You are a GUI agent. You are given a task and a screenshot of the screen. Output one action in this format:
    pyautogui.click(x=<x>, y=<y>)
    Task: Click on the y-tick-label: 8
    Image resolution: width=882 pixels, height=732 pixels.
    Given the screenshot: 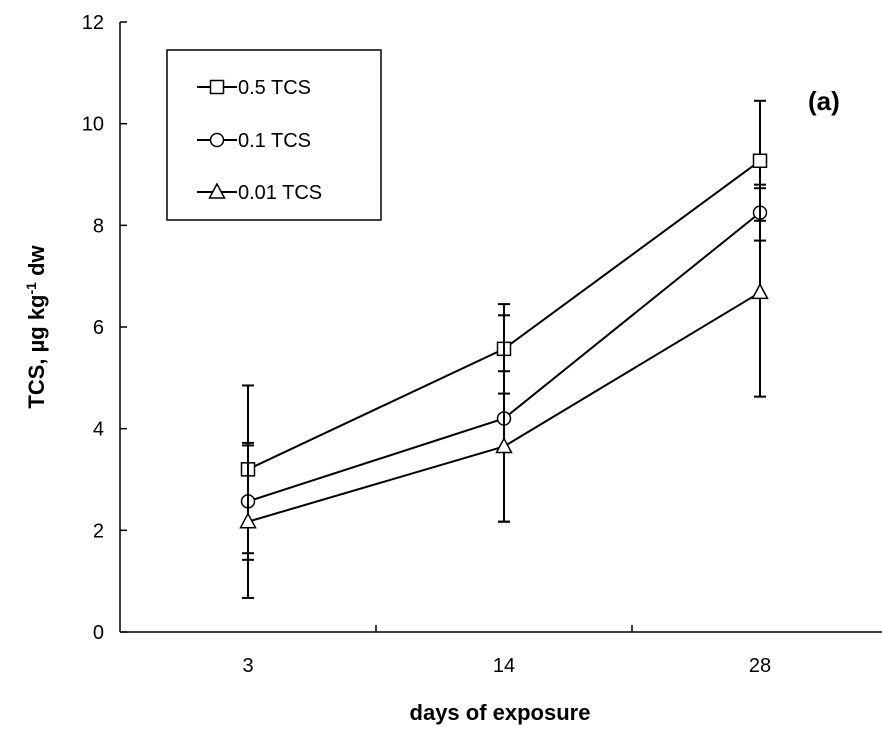 What is the action you would take?
    pyautogui.click(x=98, y=226)
    